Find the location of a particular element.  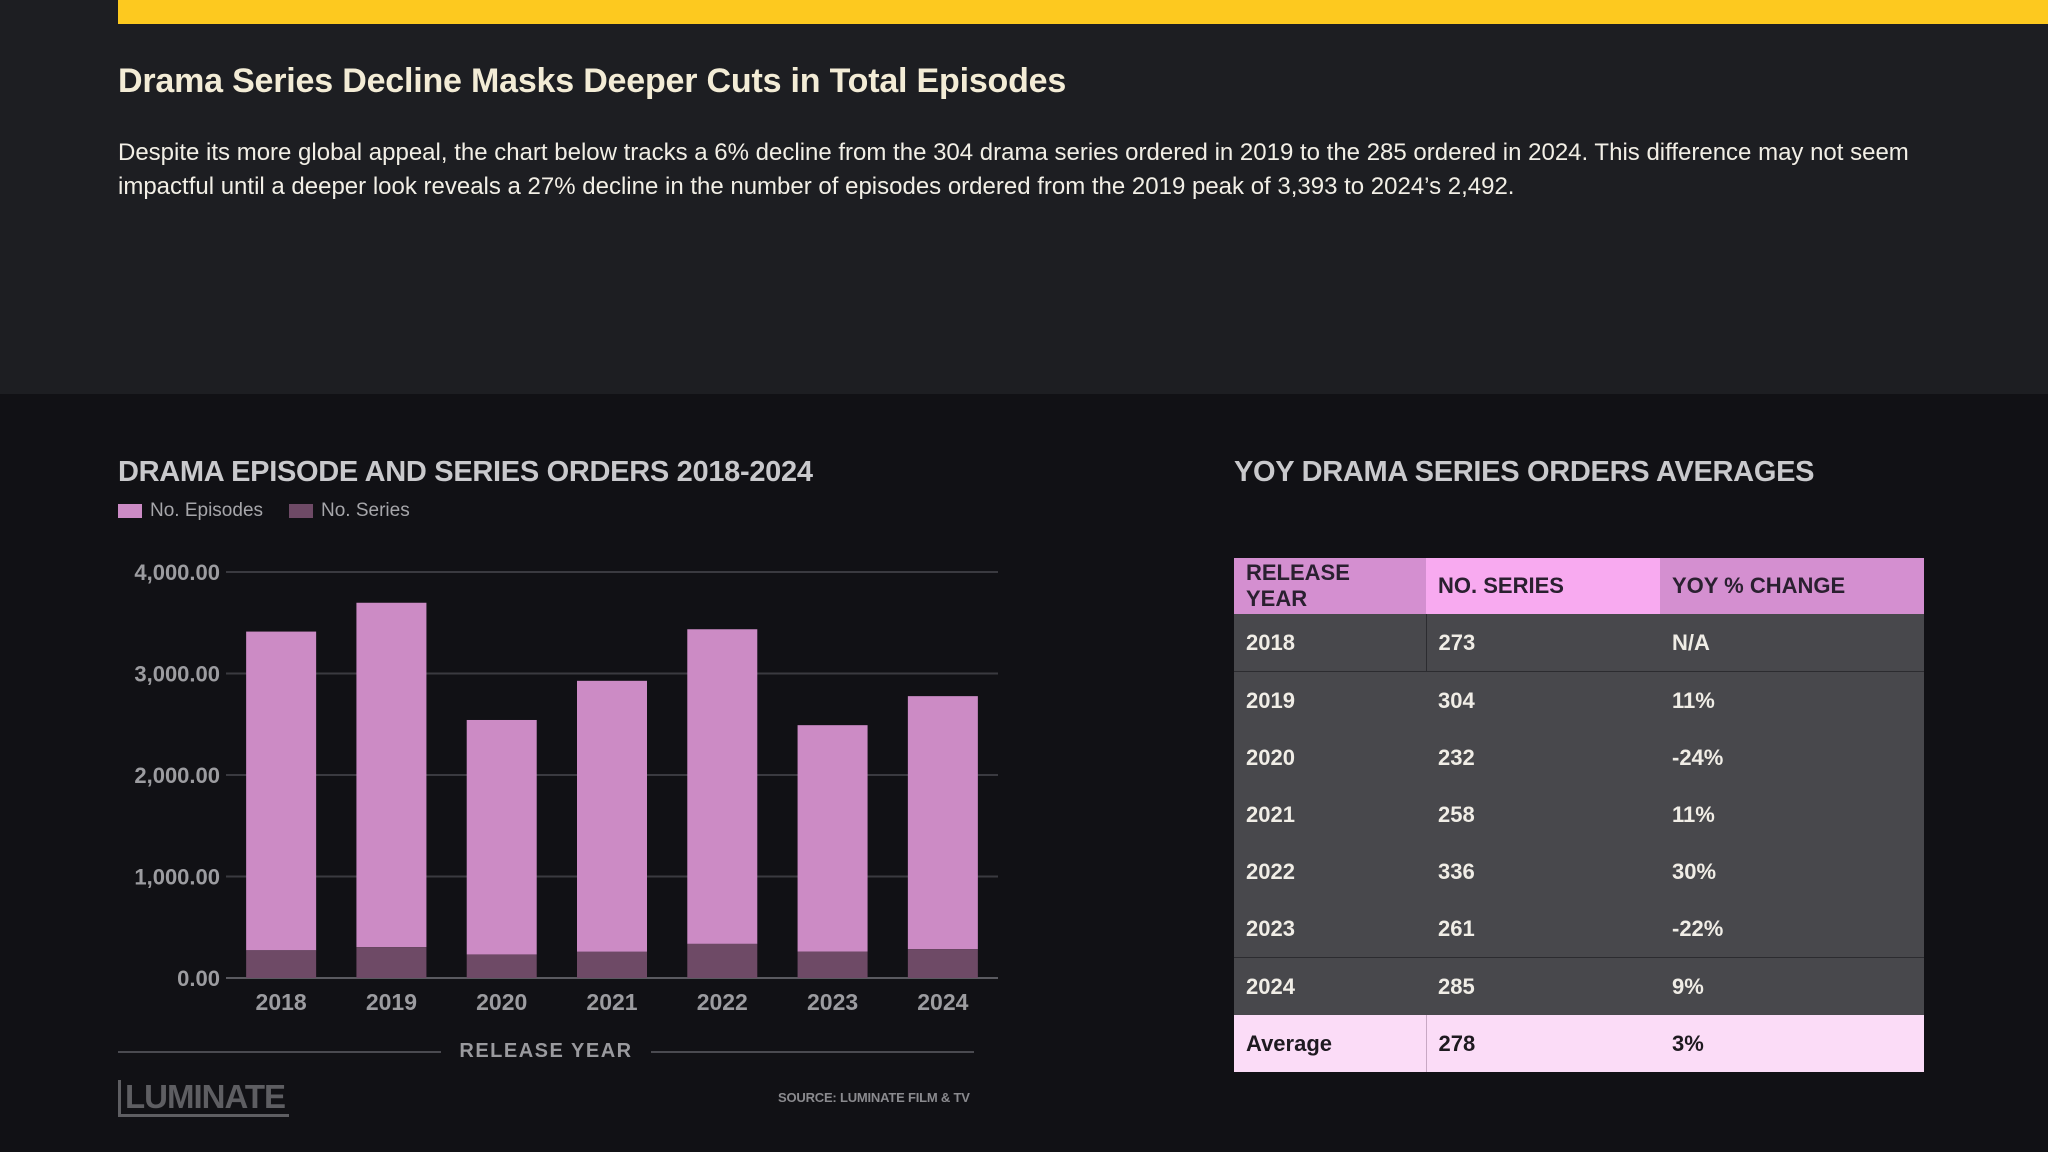

table-header-row: RELEASE YEAR NO. SERIES YOY % CHANGE is located at coordinates (1579, 586).